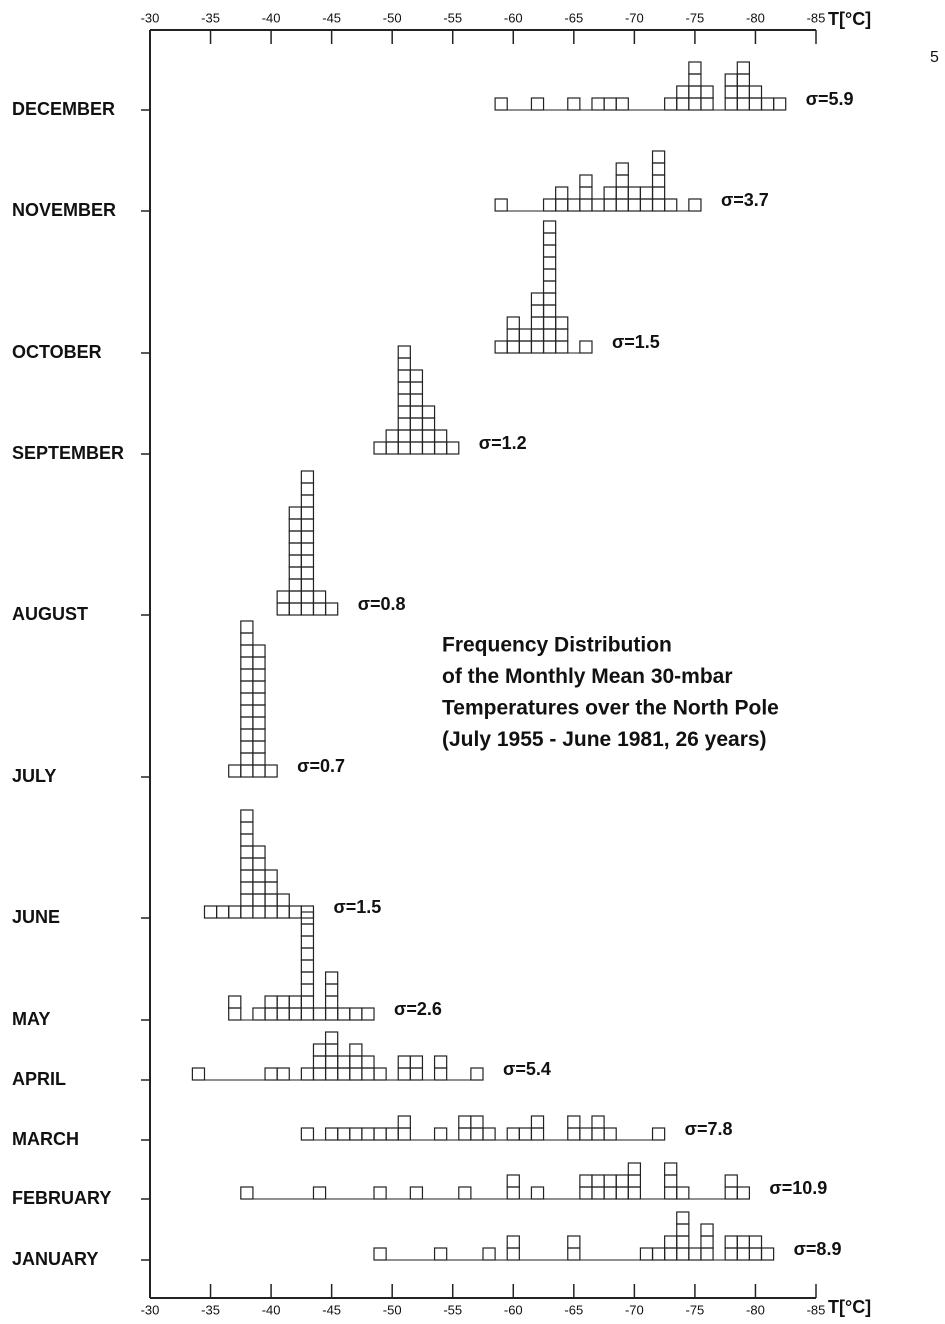  What do you see at coordinates (513, 1309) in the screenshot?
I see `x-tick-label-bottom: -60` at bounding box center [513, 1309].